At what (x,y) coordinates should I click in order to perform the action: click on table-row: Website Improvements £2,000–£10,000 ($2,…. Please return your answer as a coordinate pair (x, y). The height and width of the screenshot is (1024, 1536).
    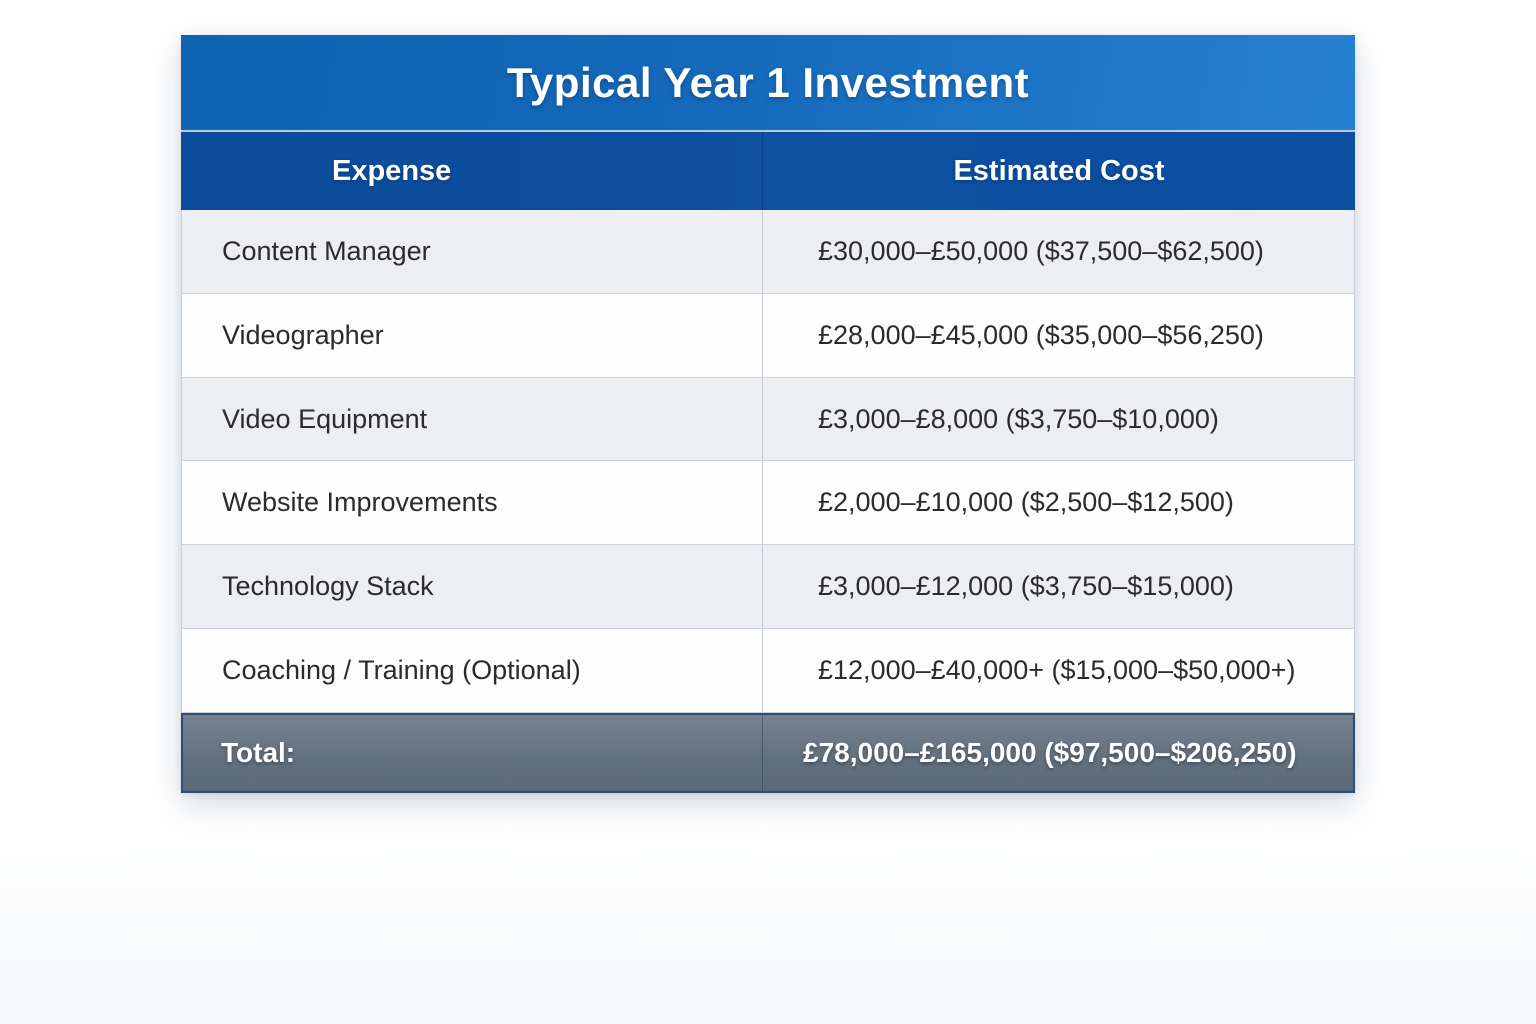
    Looking at the image, I should click on (768, 503).